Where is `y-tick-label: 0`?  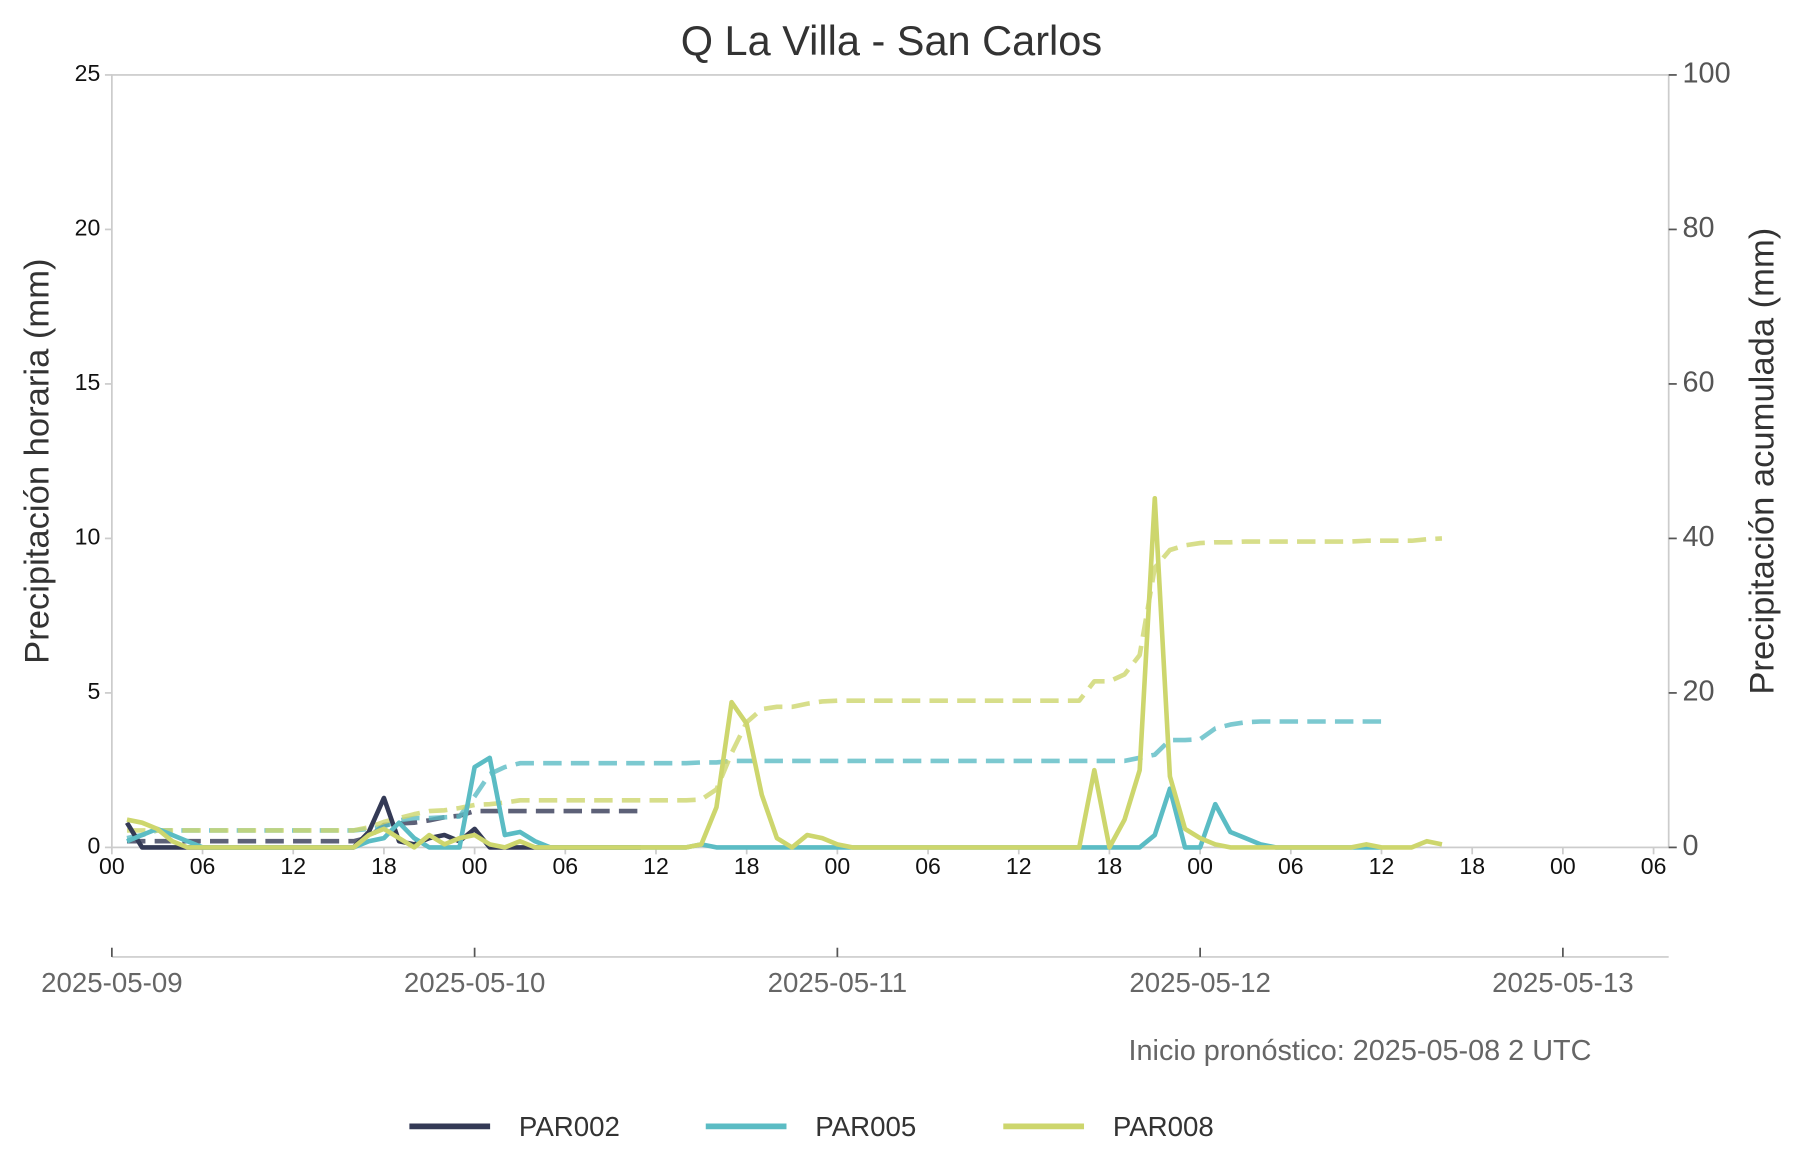 y-tick-label: 0 is located at coordinates (93, 846).